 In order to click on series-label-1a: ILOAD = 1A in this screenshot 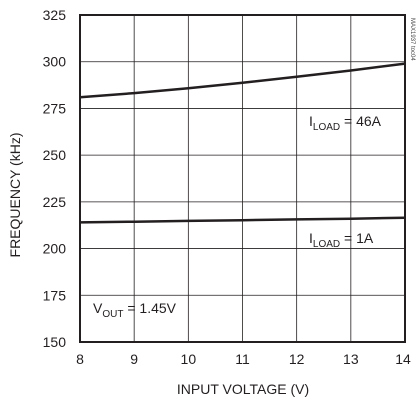, I will do `click(341, 240)`.